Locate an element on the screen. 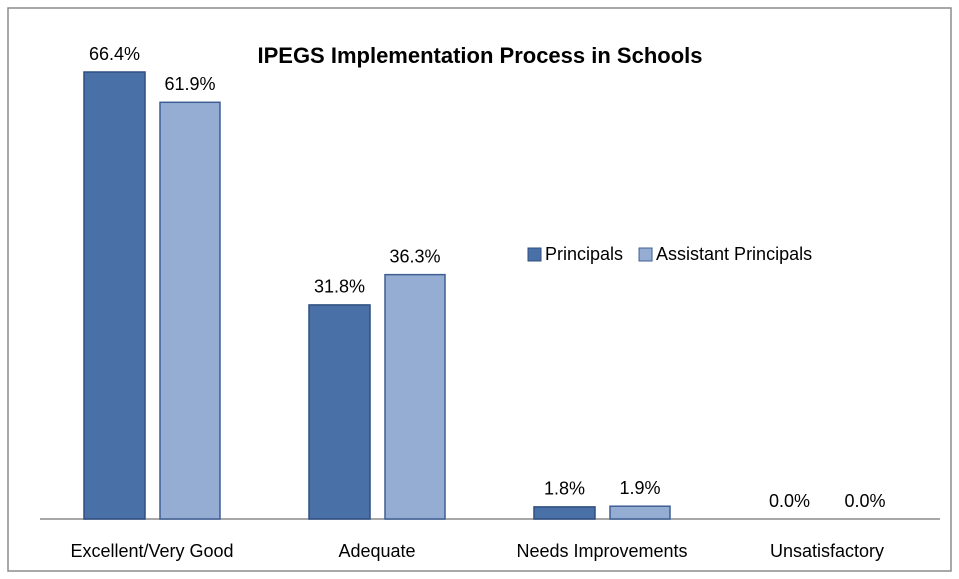 Image resolution: width=959 pixels, height=579 pixels. value-label: 1.9% is located at coordinates (639, 488).